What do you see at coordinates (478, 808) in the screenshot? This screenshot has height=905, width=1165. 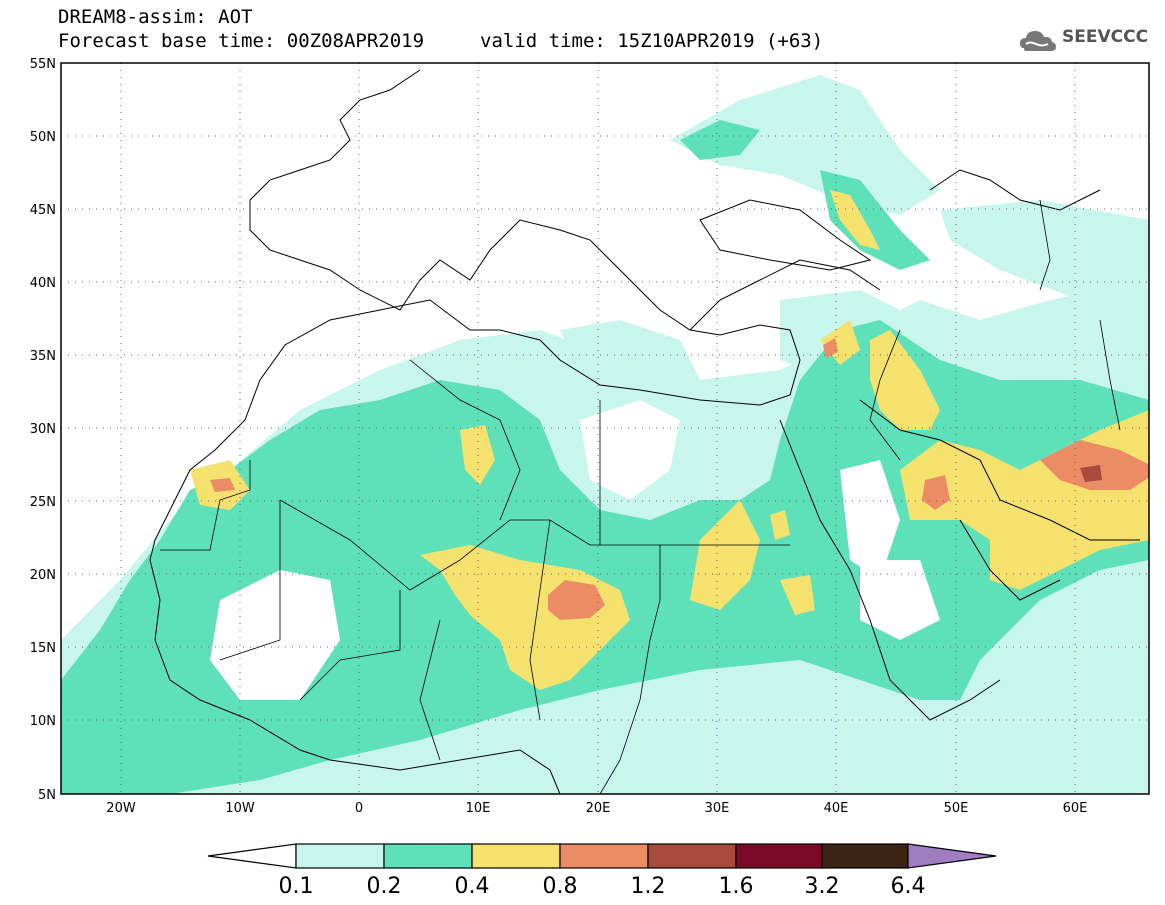 I see `lon-tick-label: 10E` at bounding box center [478, 808].